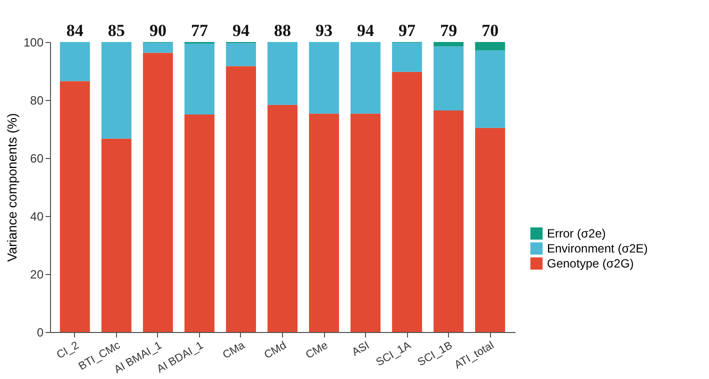 Image resolution: width=709 pixels, height=379 pixels. Describe the element at coordinates (37, 101) in the screenshot. I see `y-tick-label: 80` at that location.